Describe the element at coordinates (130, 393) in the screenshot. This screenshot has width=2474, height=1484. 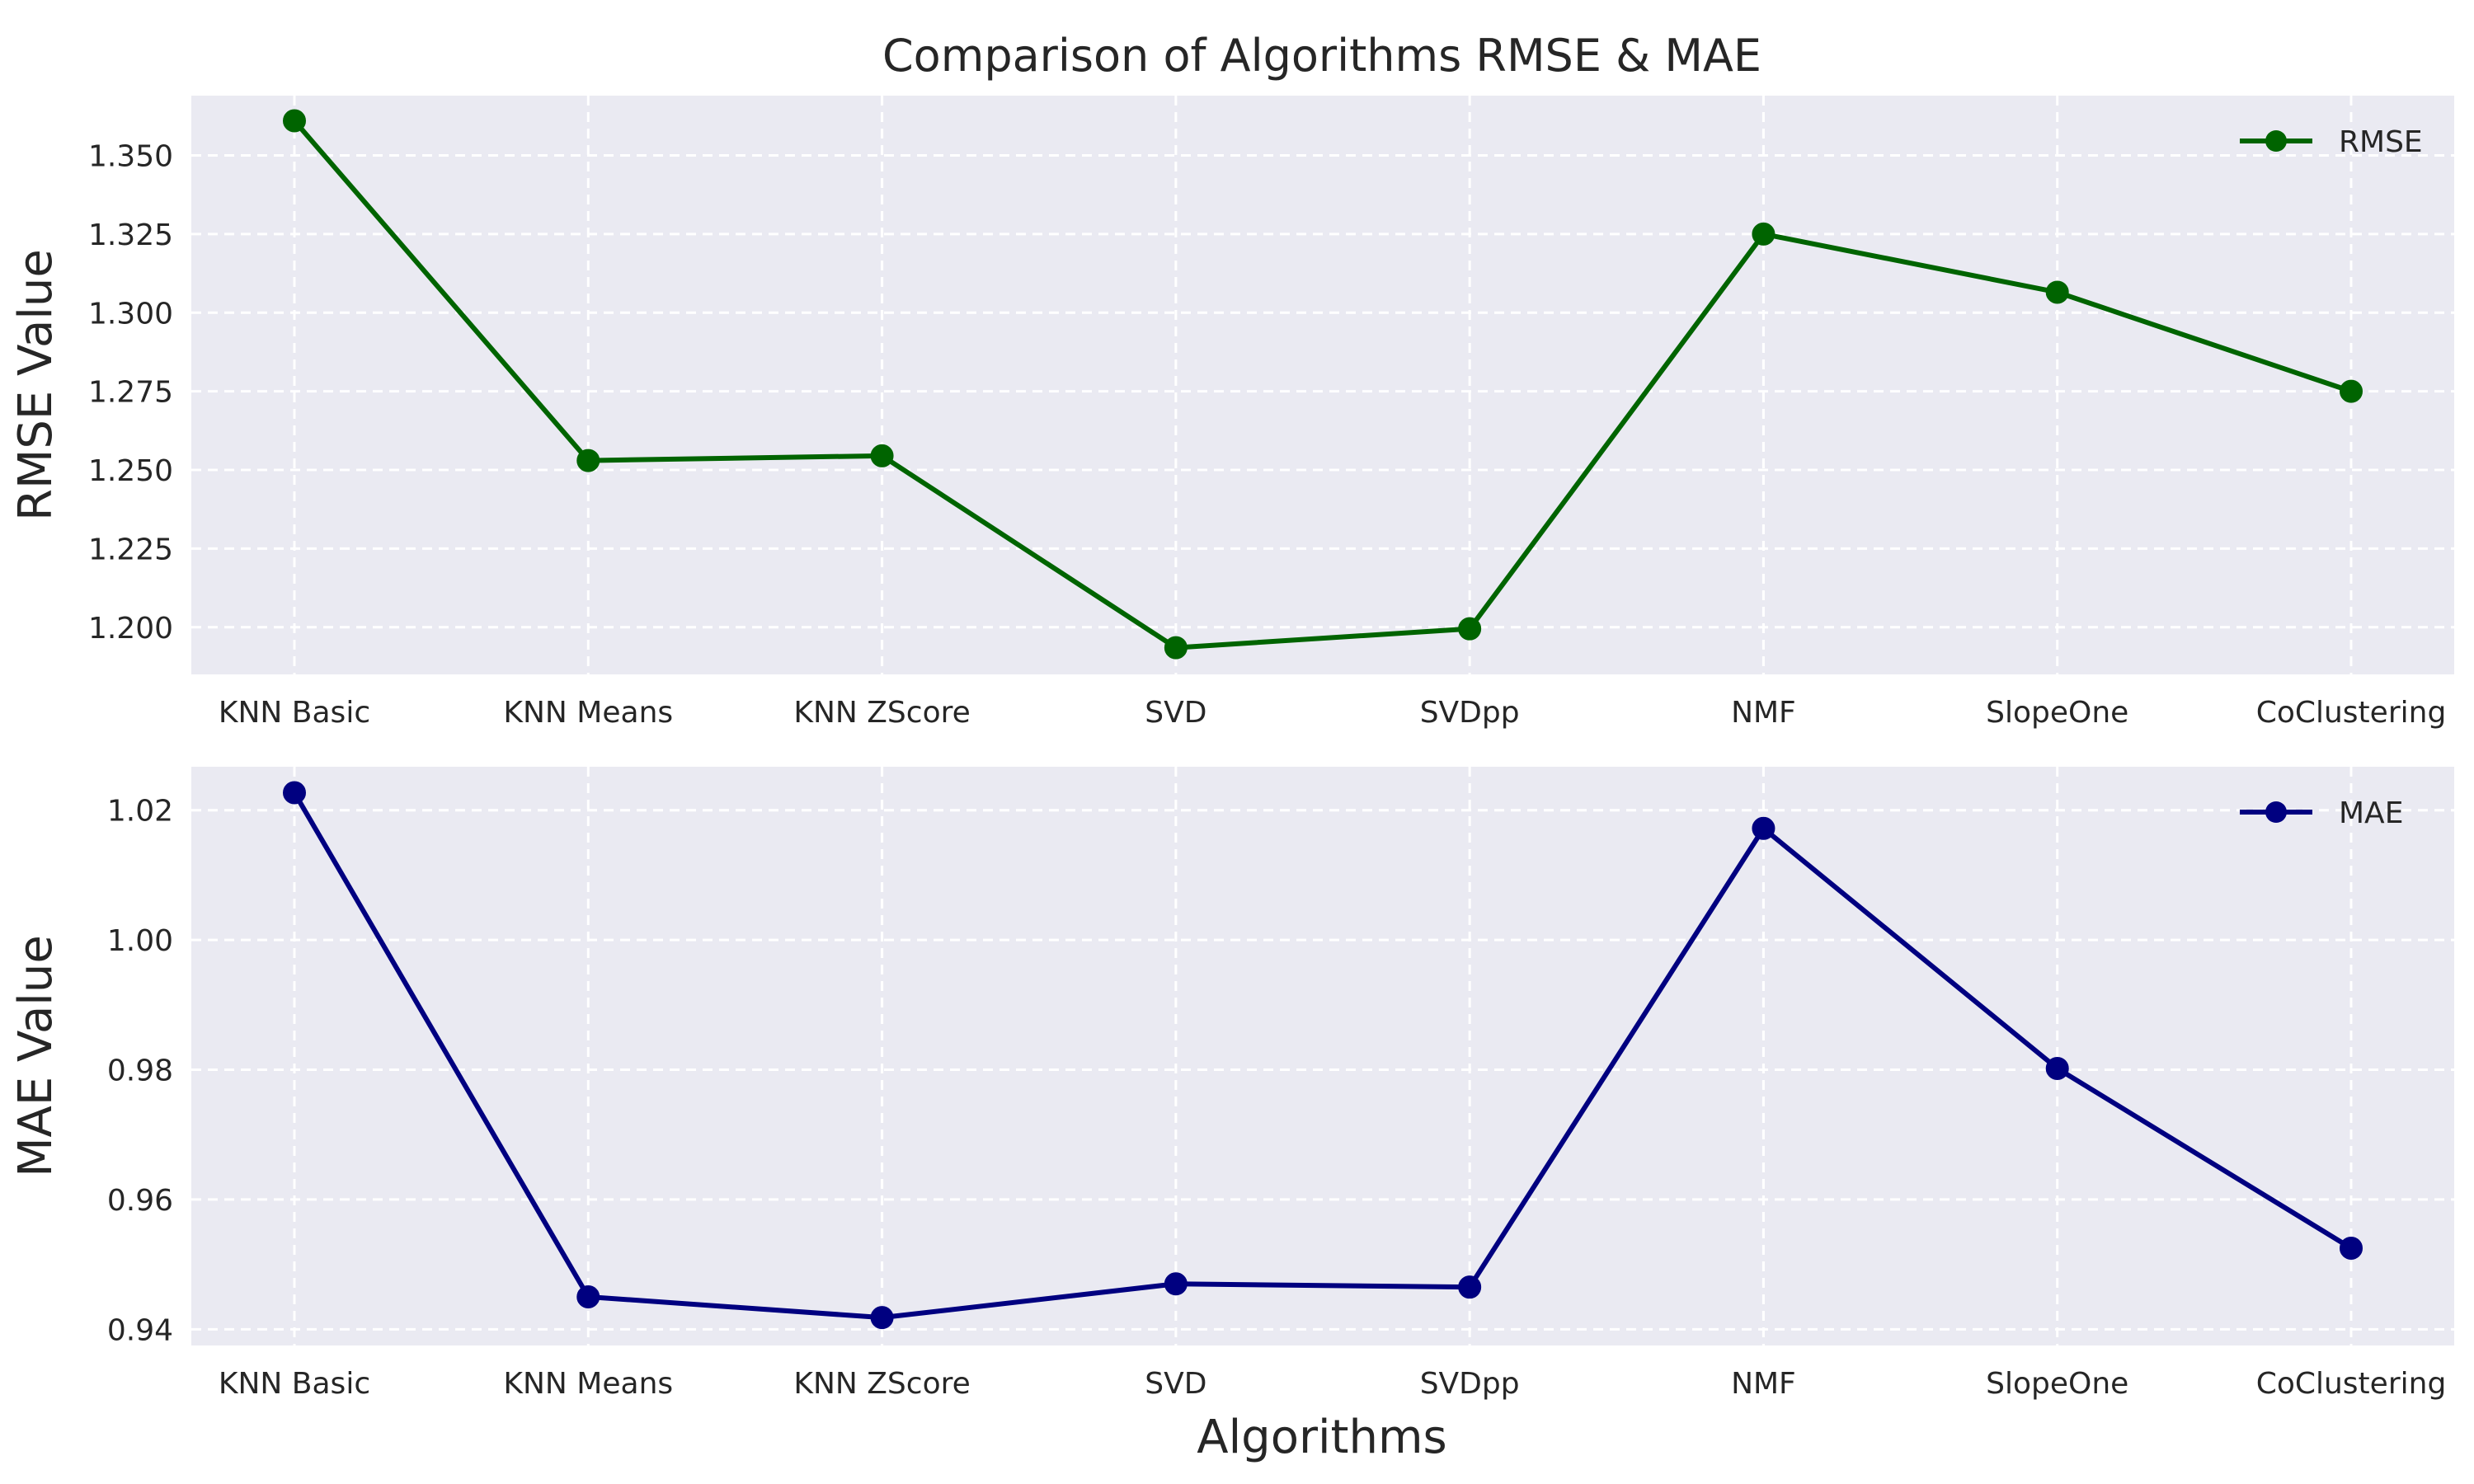
I see `y-tick-label: 1.275` at that location.